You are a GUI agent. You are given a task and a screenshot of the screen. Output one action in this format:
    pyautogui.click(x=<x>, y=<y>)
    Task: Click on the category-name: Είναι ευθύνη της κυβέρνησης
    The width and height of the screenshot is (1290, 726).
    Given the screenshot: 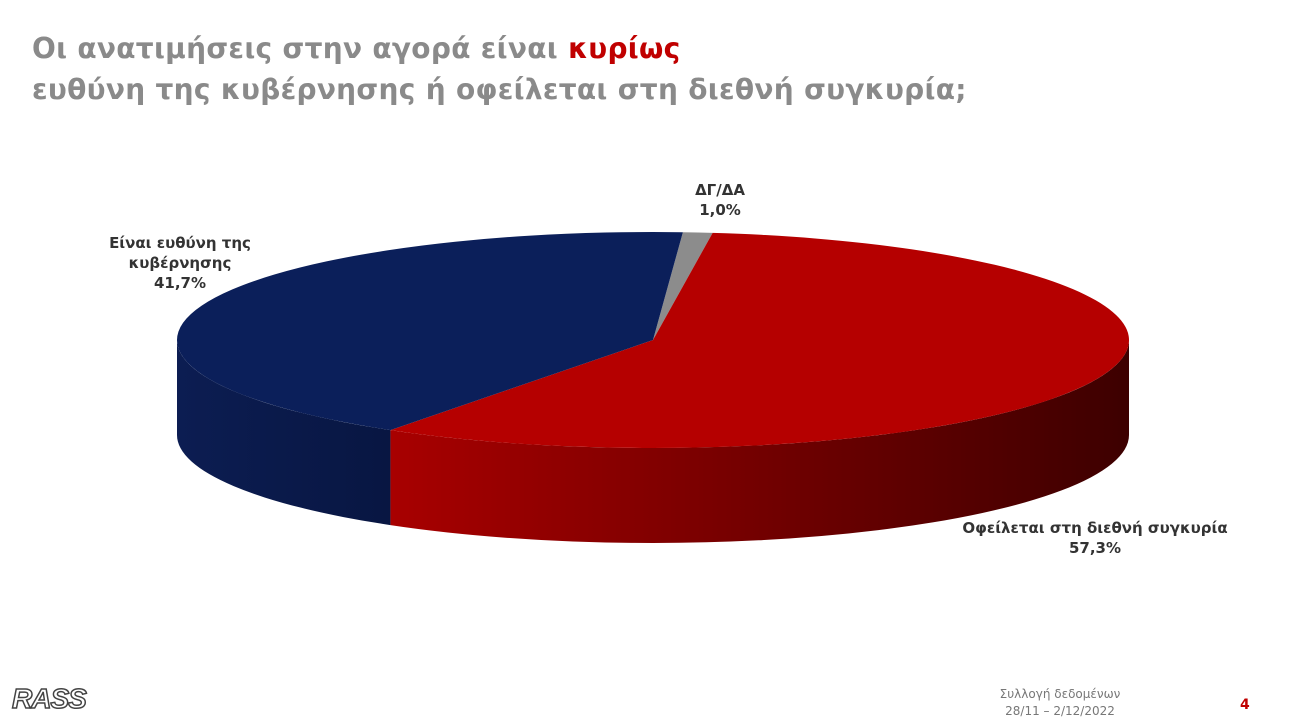 What is the action you would take?
    pyautogui.click(x=180, y=253)
    